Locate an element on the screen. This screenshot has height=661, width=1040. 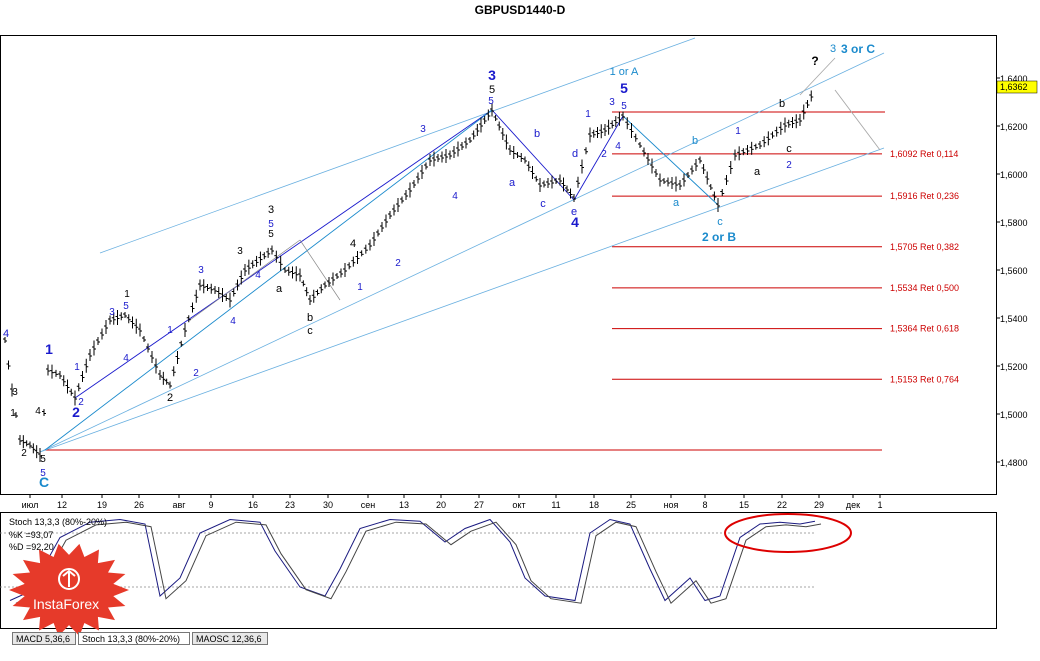
y-tick-label: 1,5200 is located at coordinates (1014, 367).